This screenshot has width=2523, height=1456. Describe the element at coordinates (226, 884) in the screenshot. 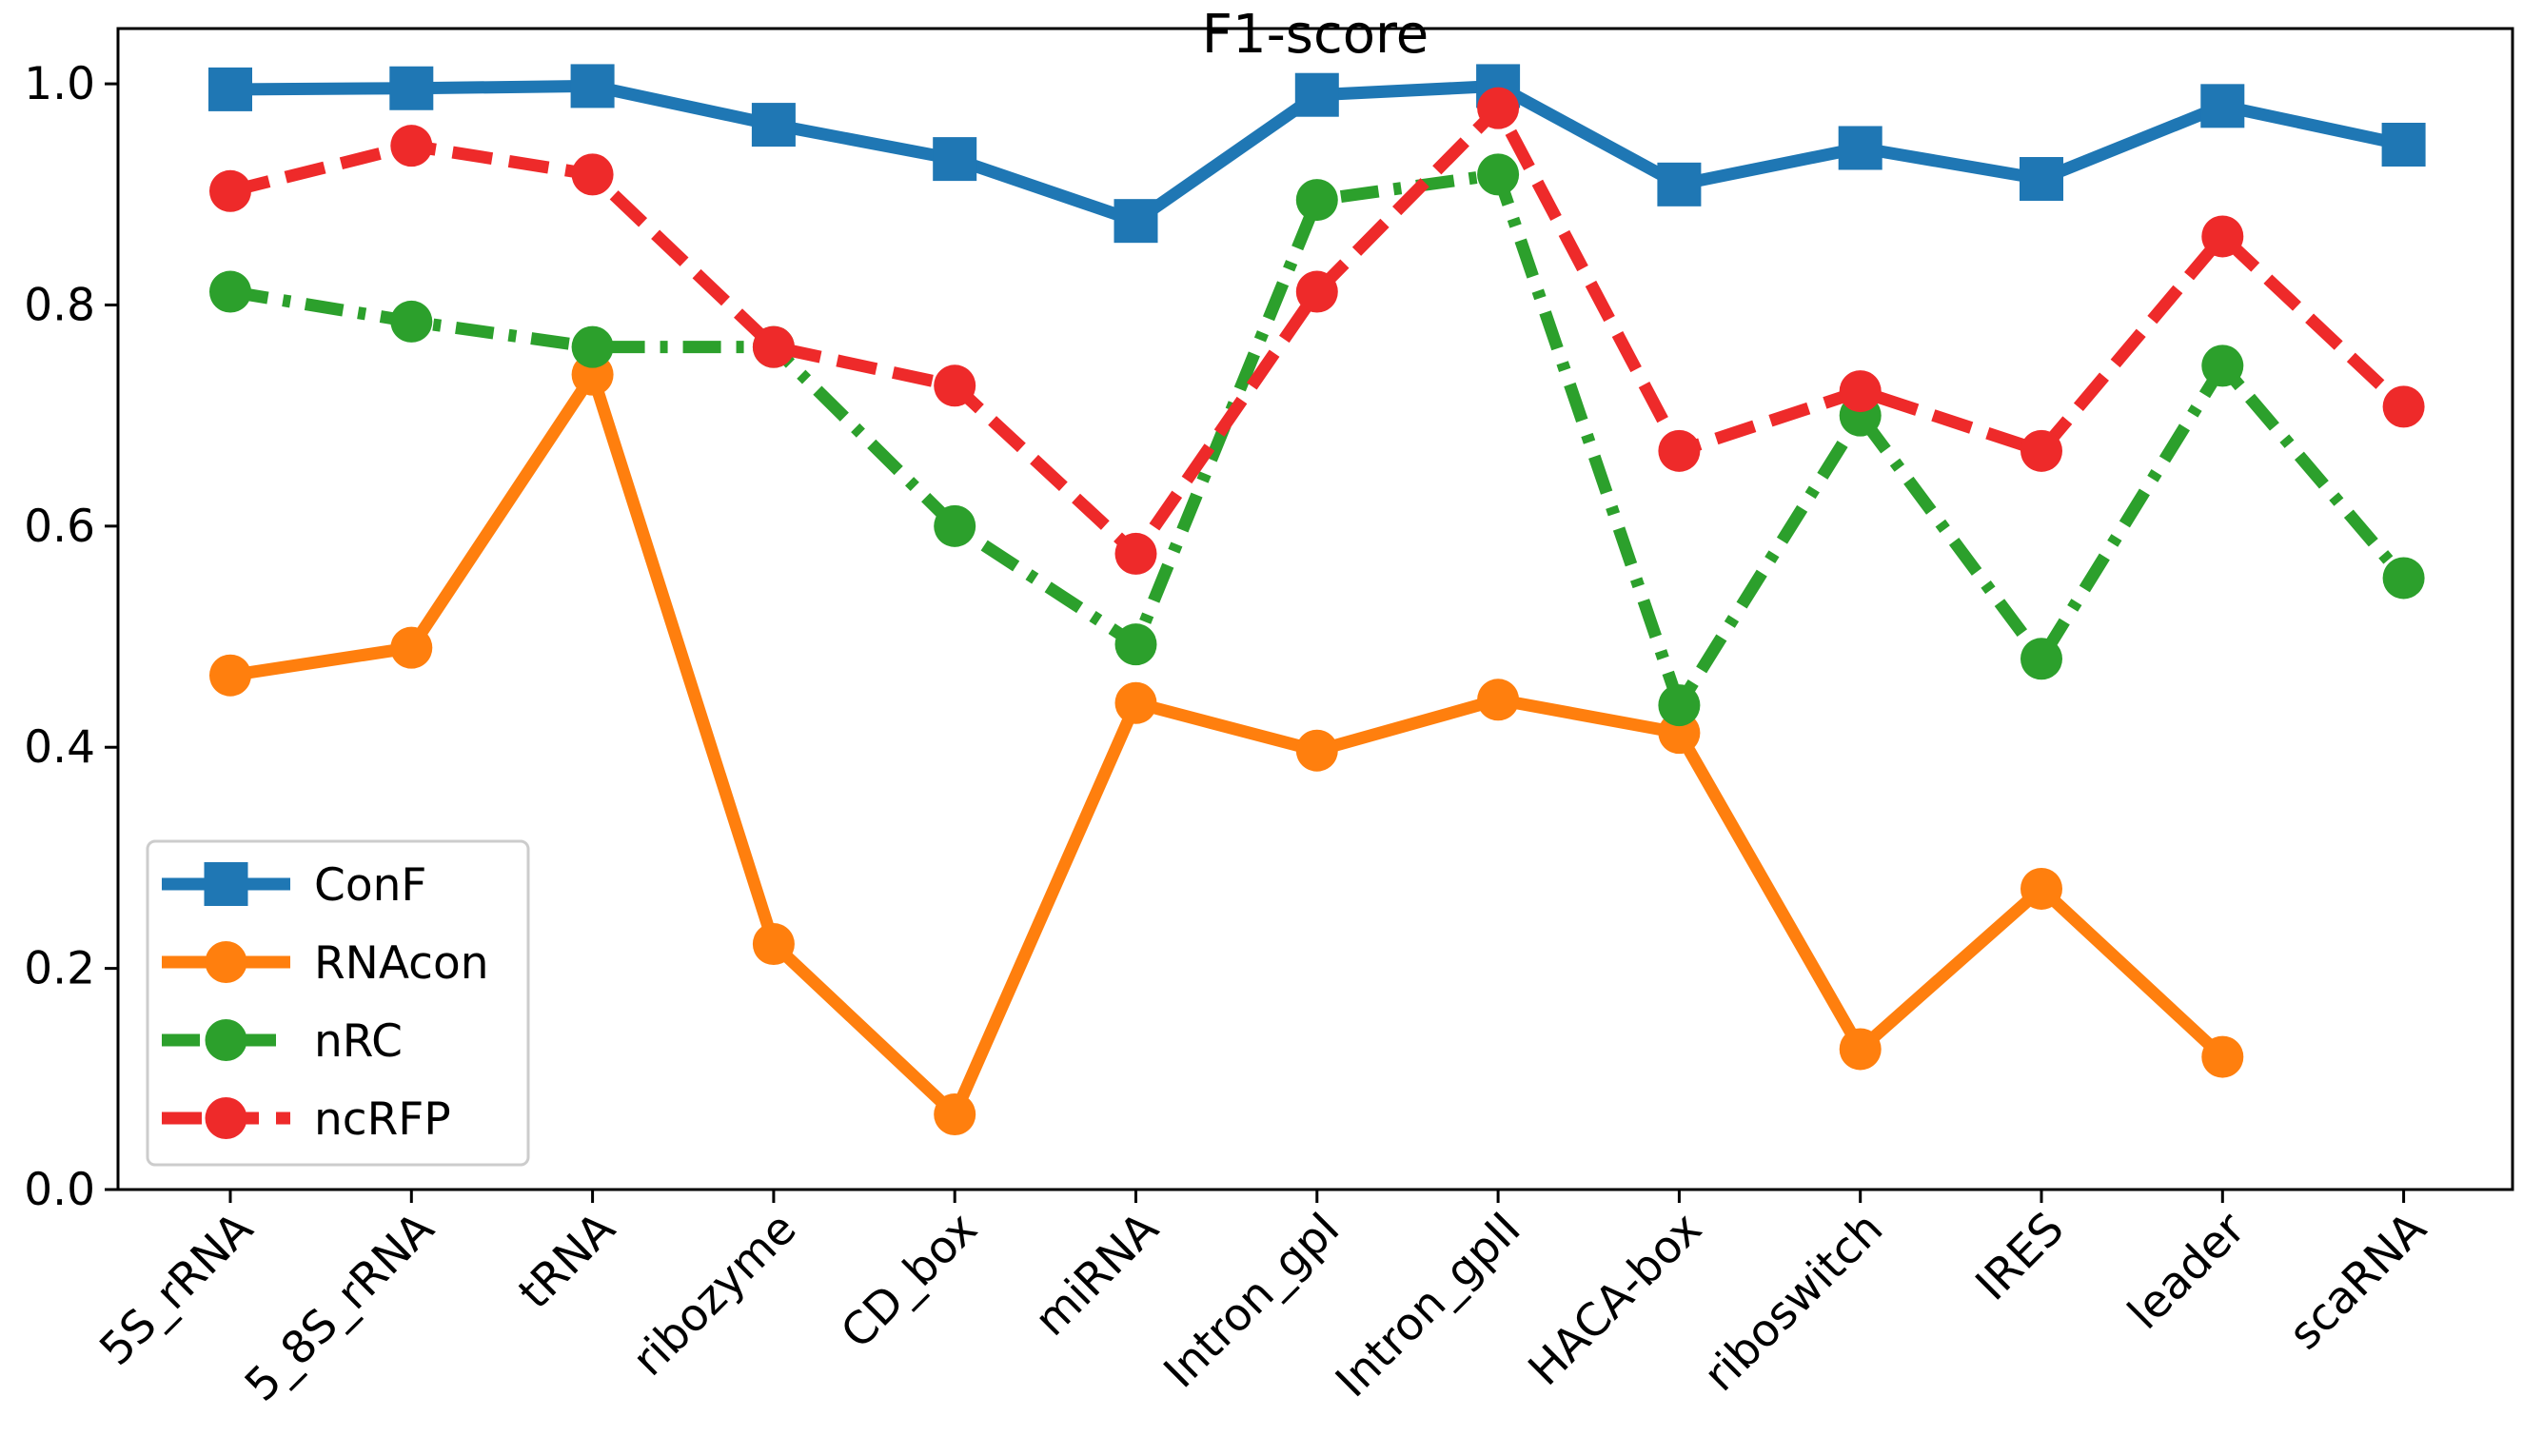

I see `legend-marker-ConF` at that location.